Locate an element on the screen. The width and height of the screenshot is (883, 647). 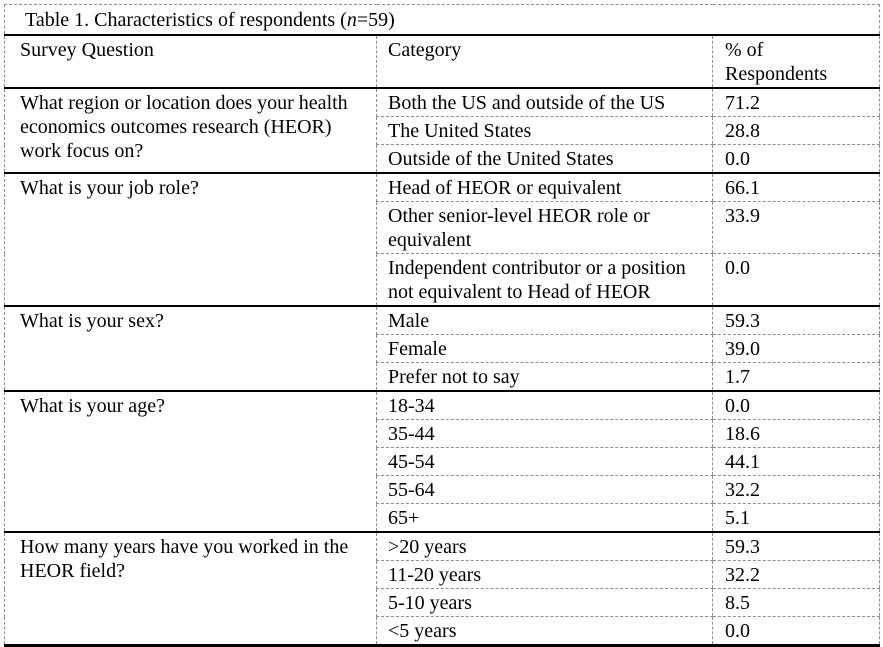
category-cell: Head of HEOR or equivalent is located at coordinates (544, 187).